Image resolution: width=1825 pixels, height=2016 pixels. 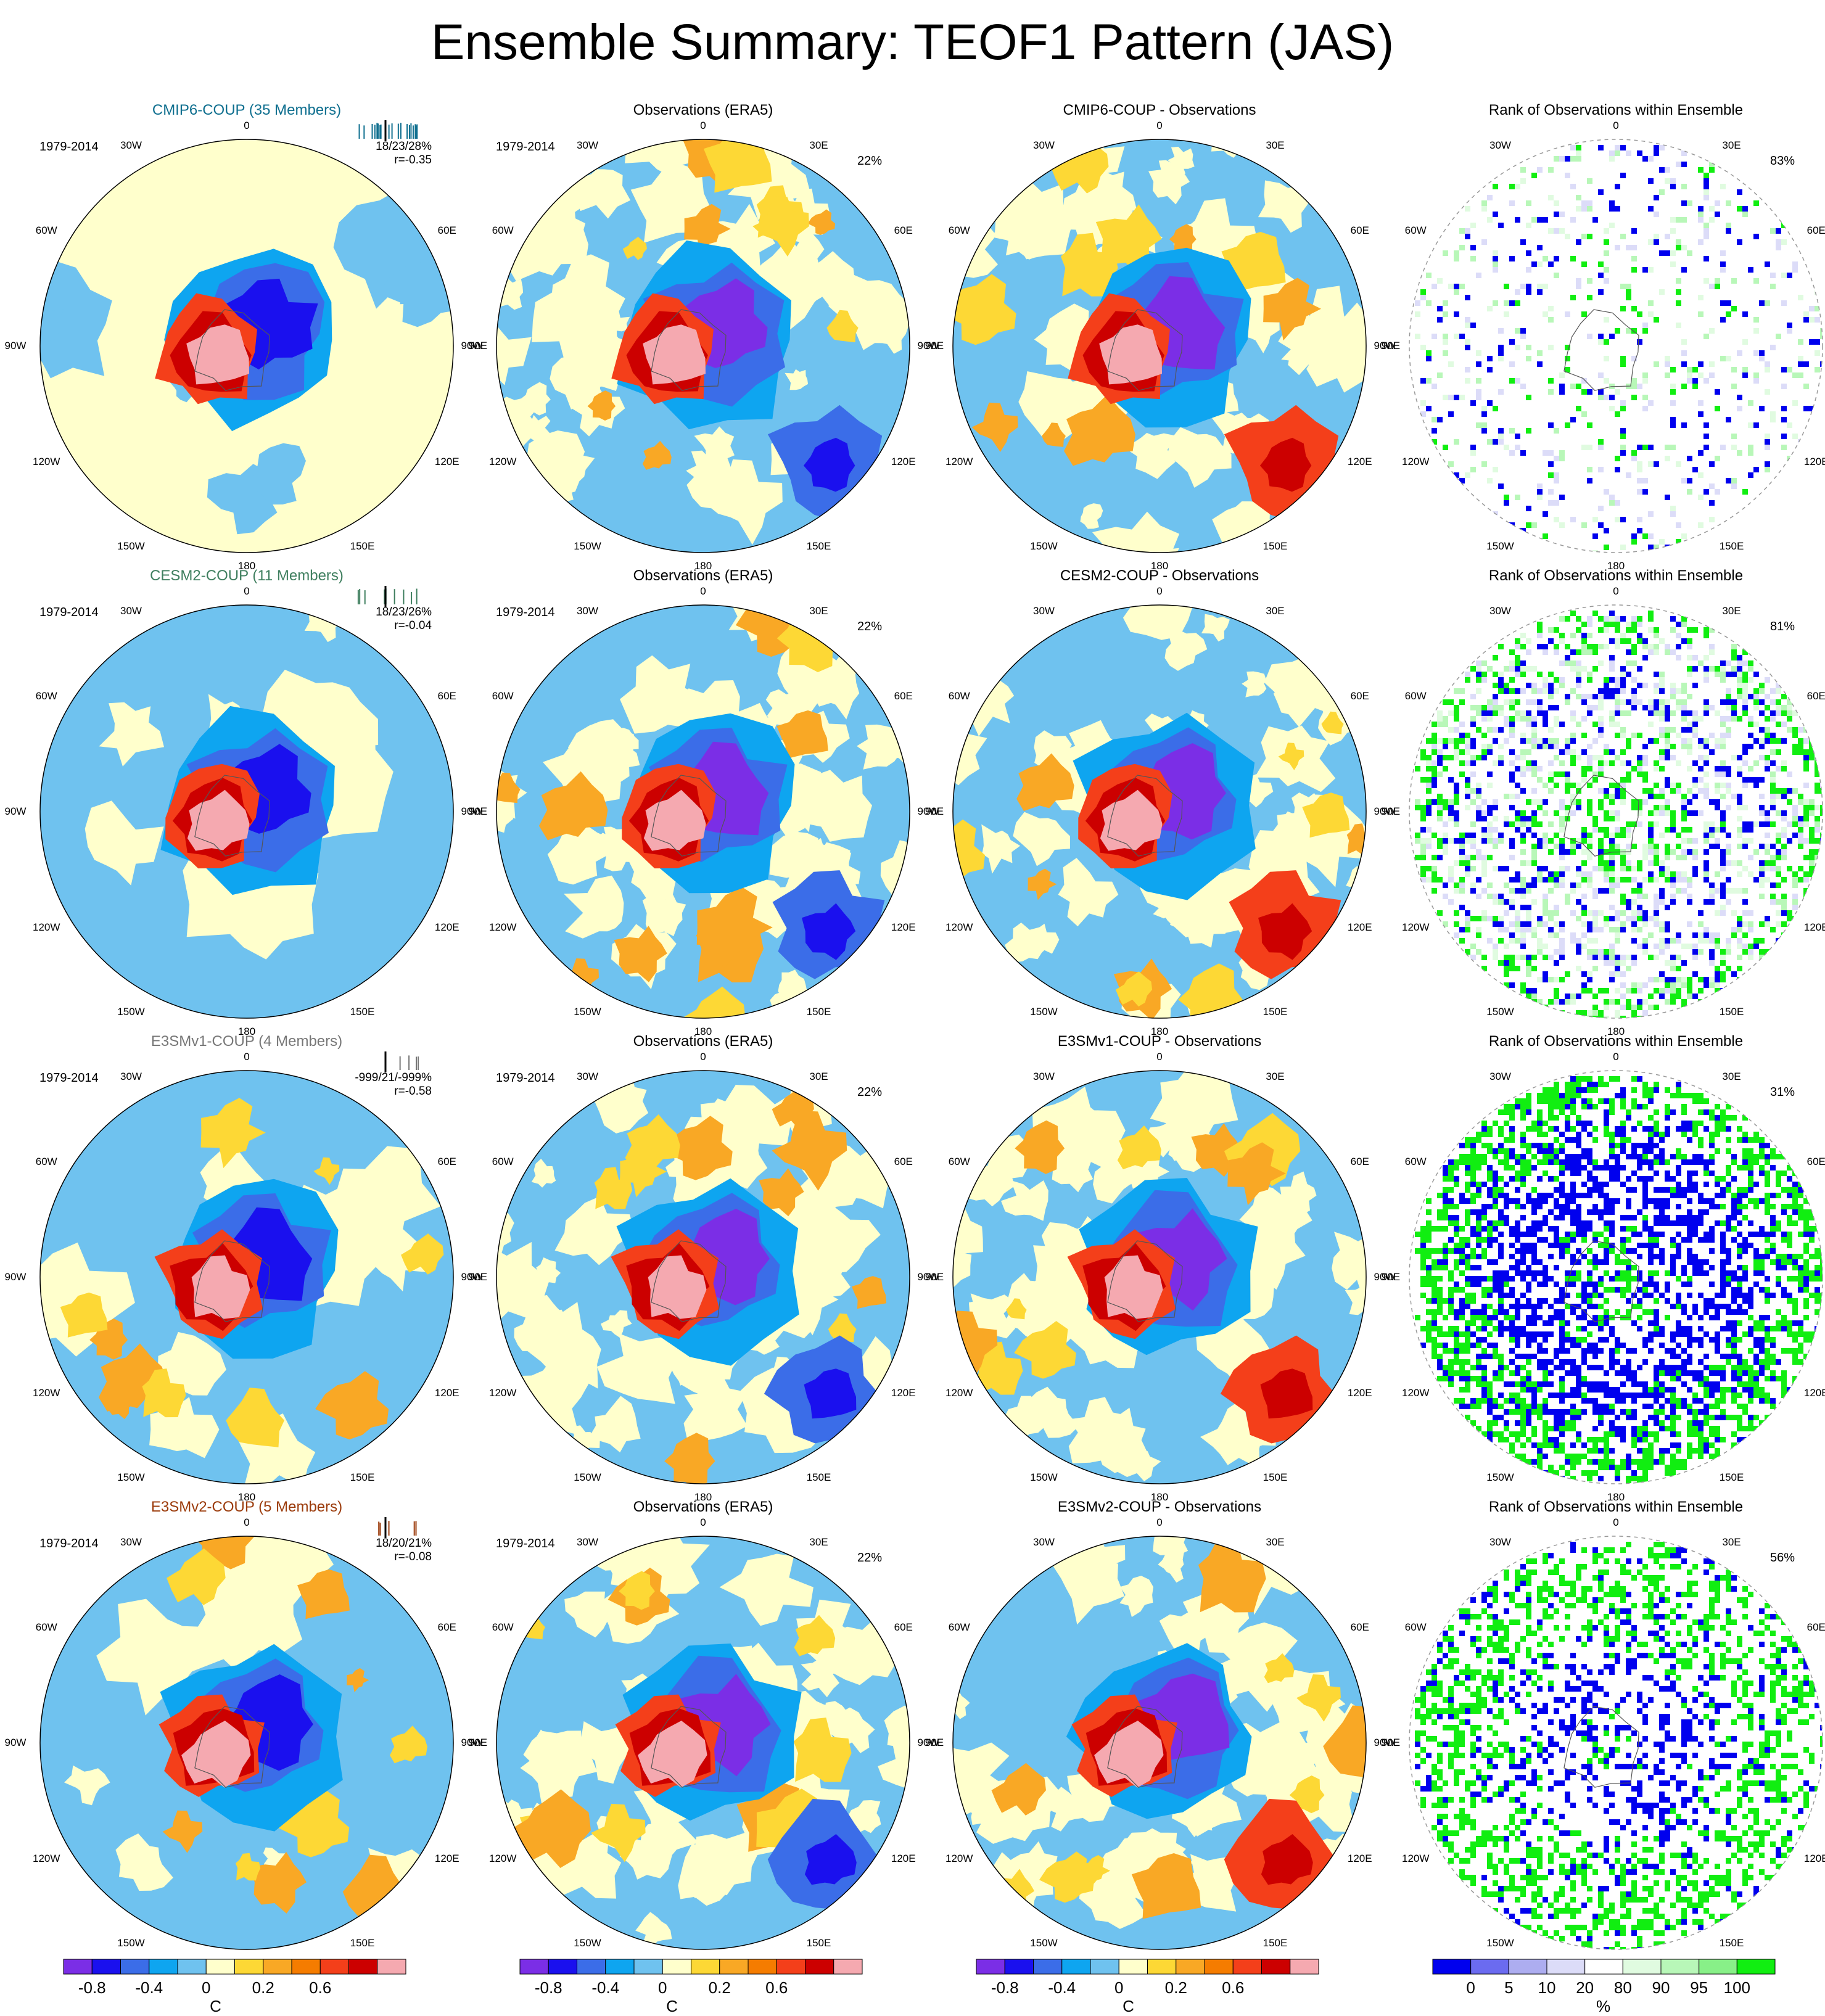 What do you see at coordinates (1176, 1987) in the screenshot?
I see `colorbar-tick: 0.2` at bounding box center [1176, 1987].